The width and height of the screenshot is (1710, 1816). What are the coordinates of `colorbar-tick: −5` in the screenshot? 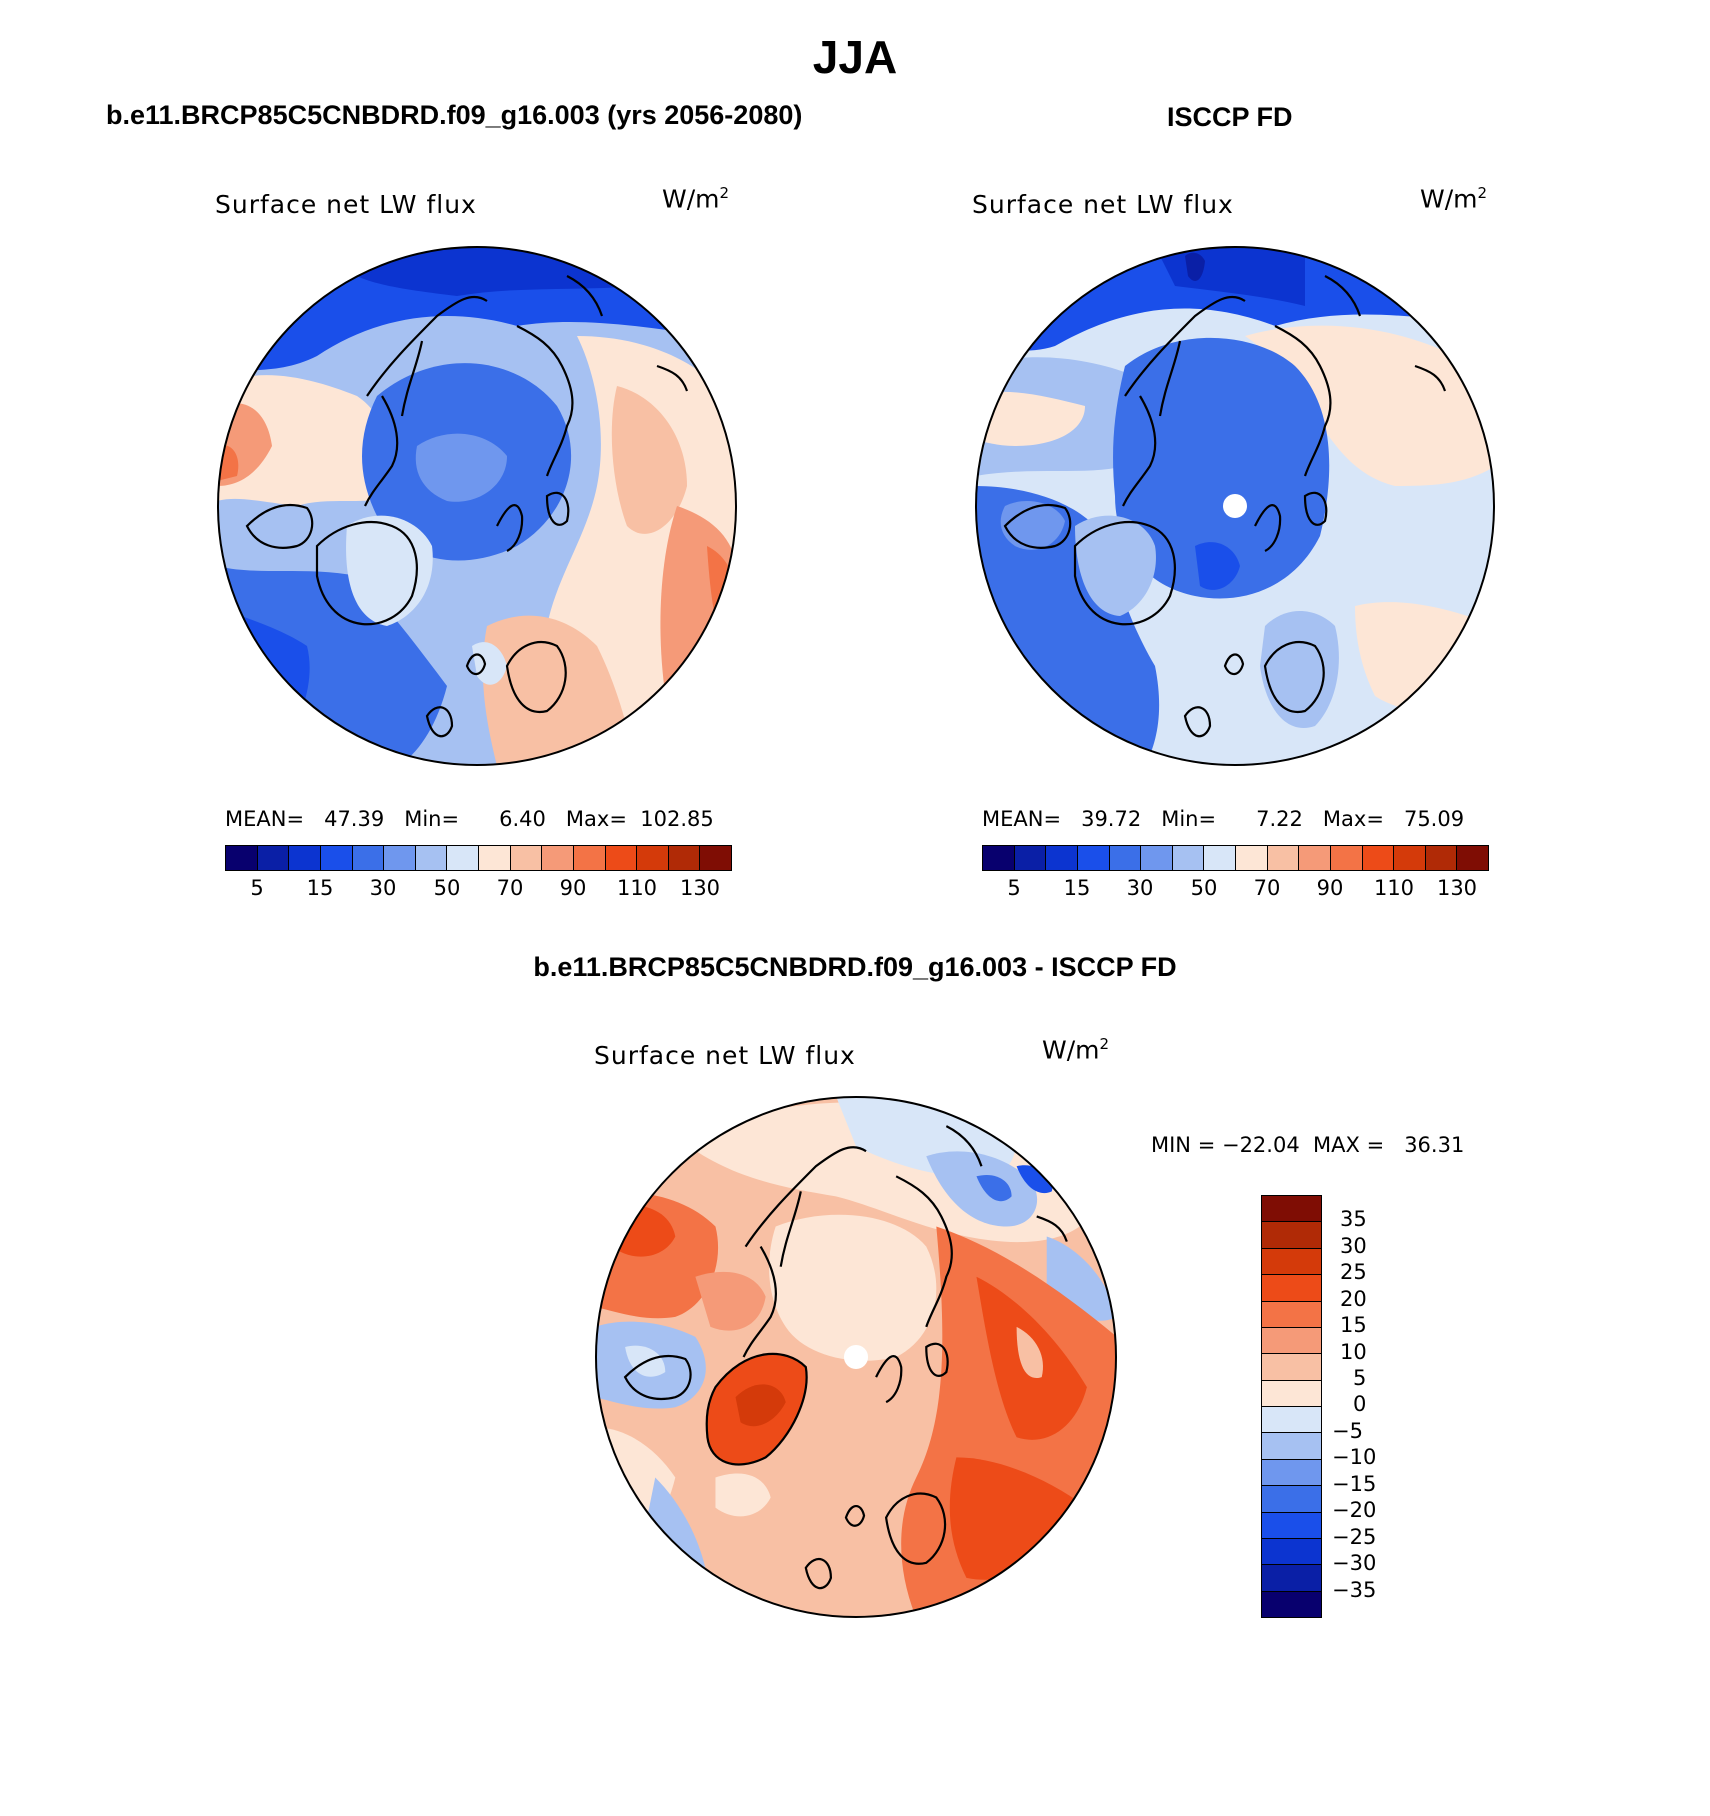 It's located at (1347, 1431).